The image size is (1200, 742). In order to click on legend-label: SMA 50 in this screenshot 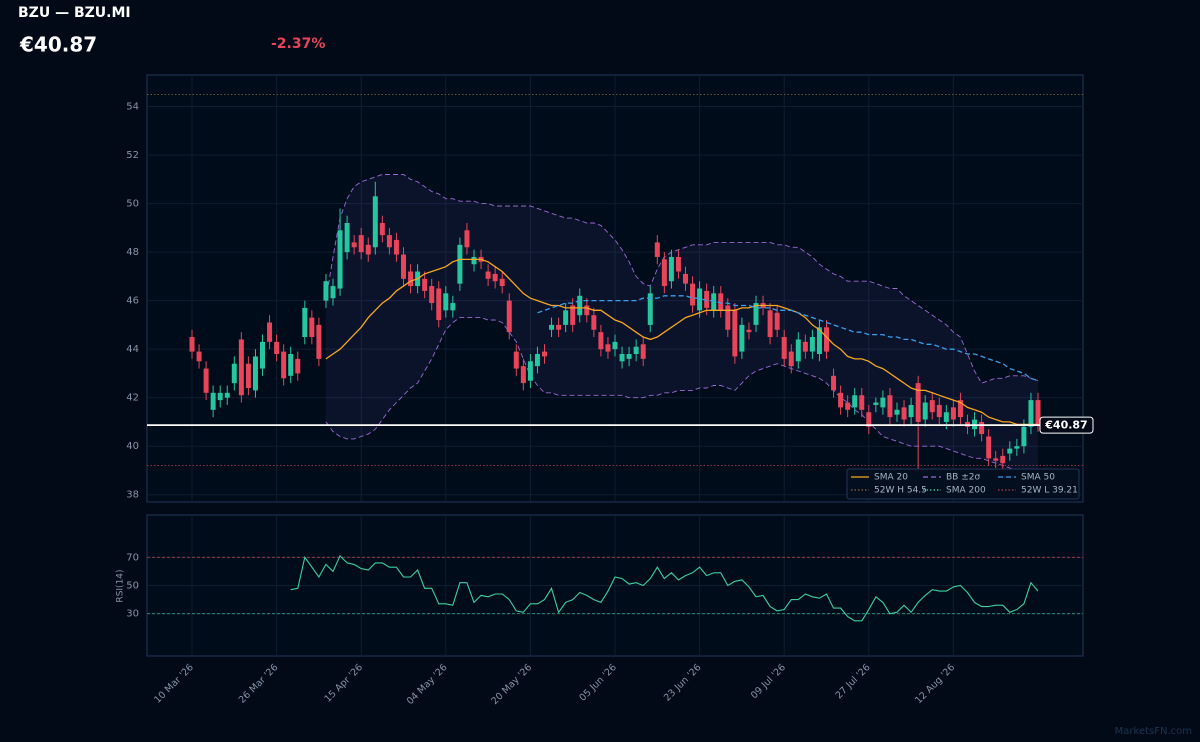, I will do `click(1038, 478)`.